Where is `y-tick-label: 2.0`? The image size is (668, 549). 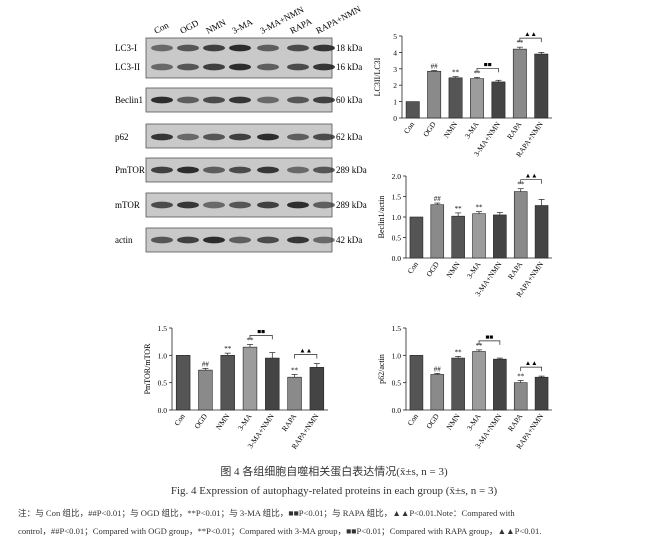
y-tick-label: 2.0 is located at coordinates (397, 176).